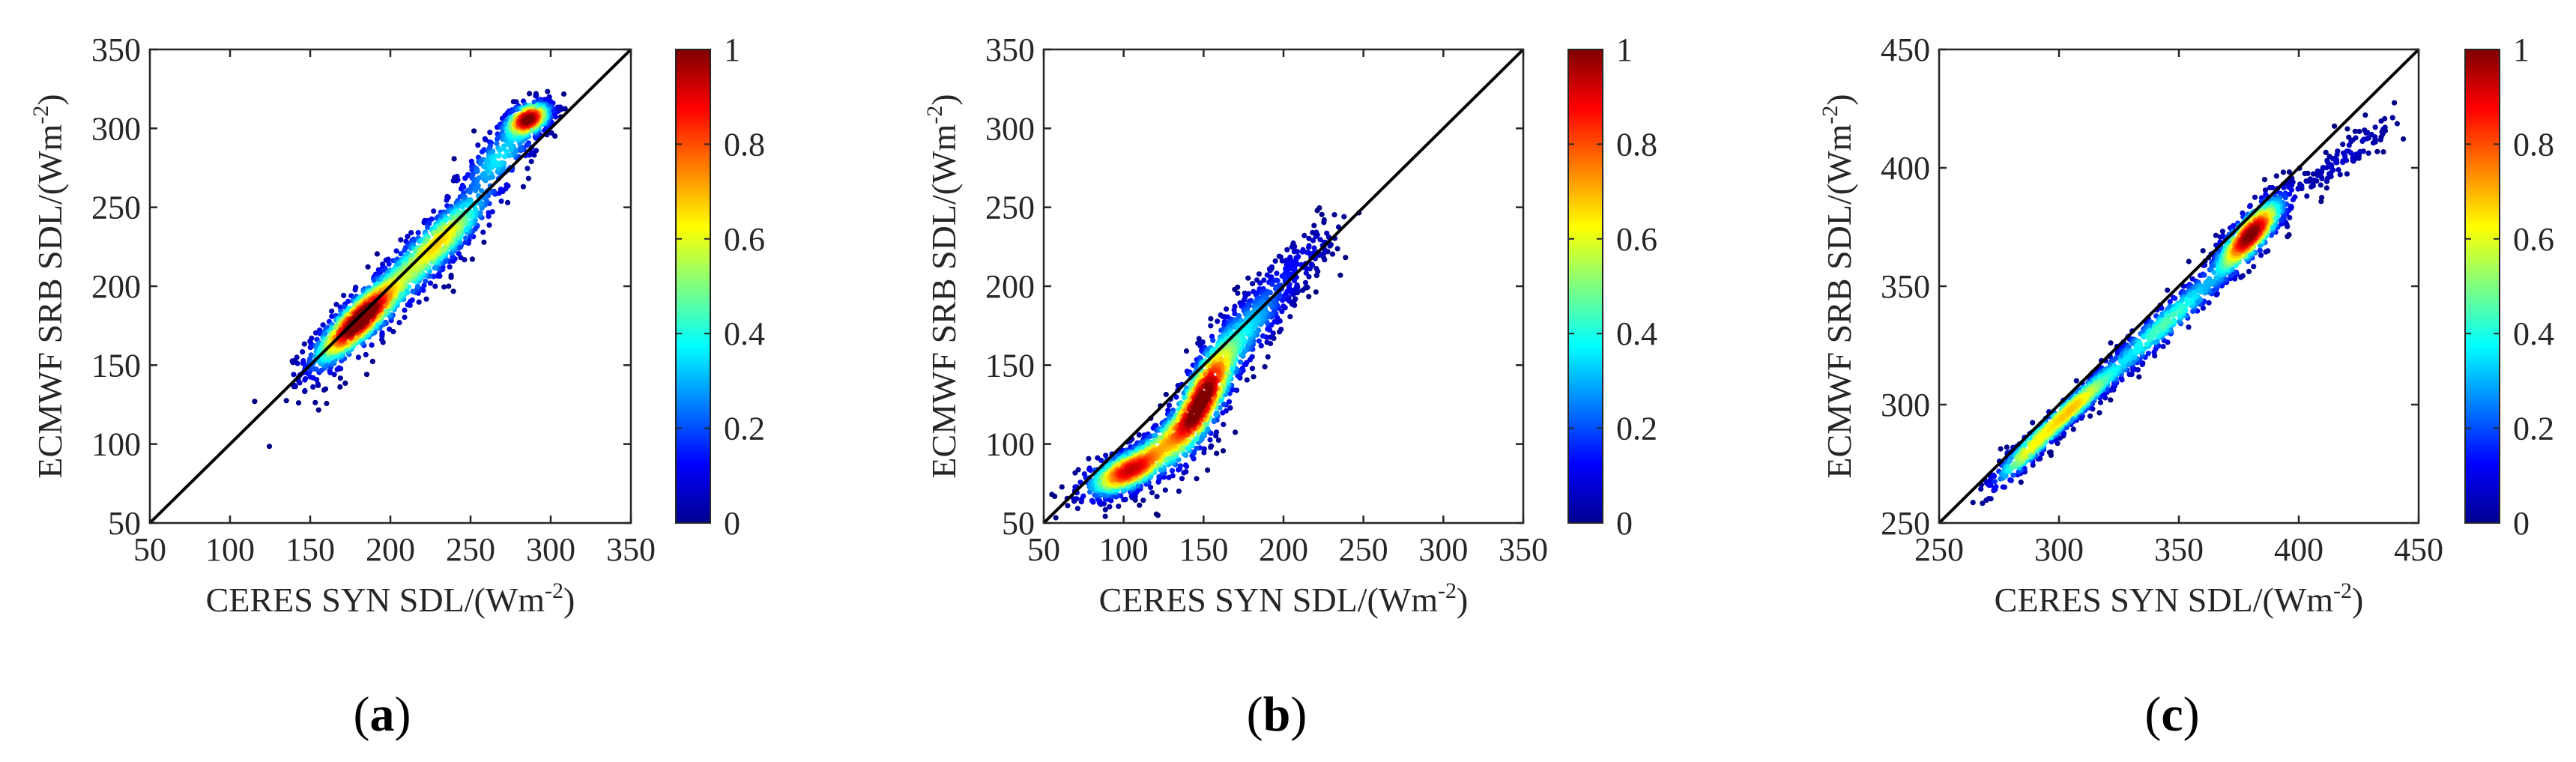  What do you see at coordinates (1277, 714) in the screenshot?
I see `panel-label: (b)` at bounding box center [1277, 714].